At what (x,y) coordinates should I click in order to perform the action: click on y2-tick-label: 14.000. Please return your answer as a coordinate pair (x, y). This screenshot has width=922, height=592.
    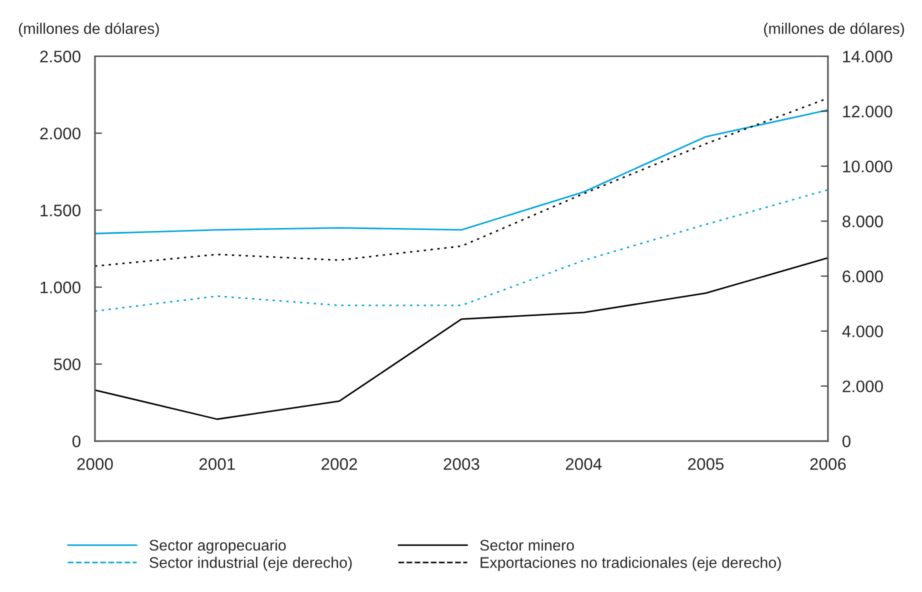
    Looking at the image, I should click on (867, 56).